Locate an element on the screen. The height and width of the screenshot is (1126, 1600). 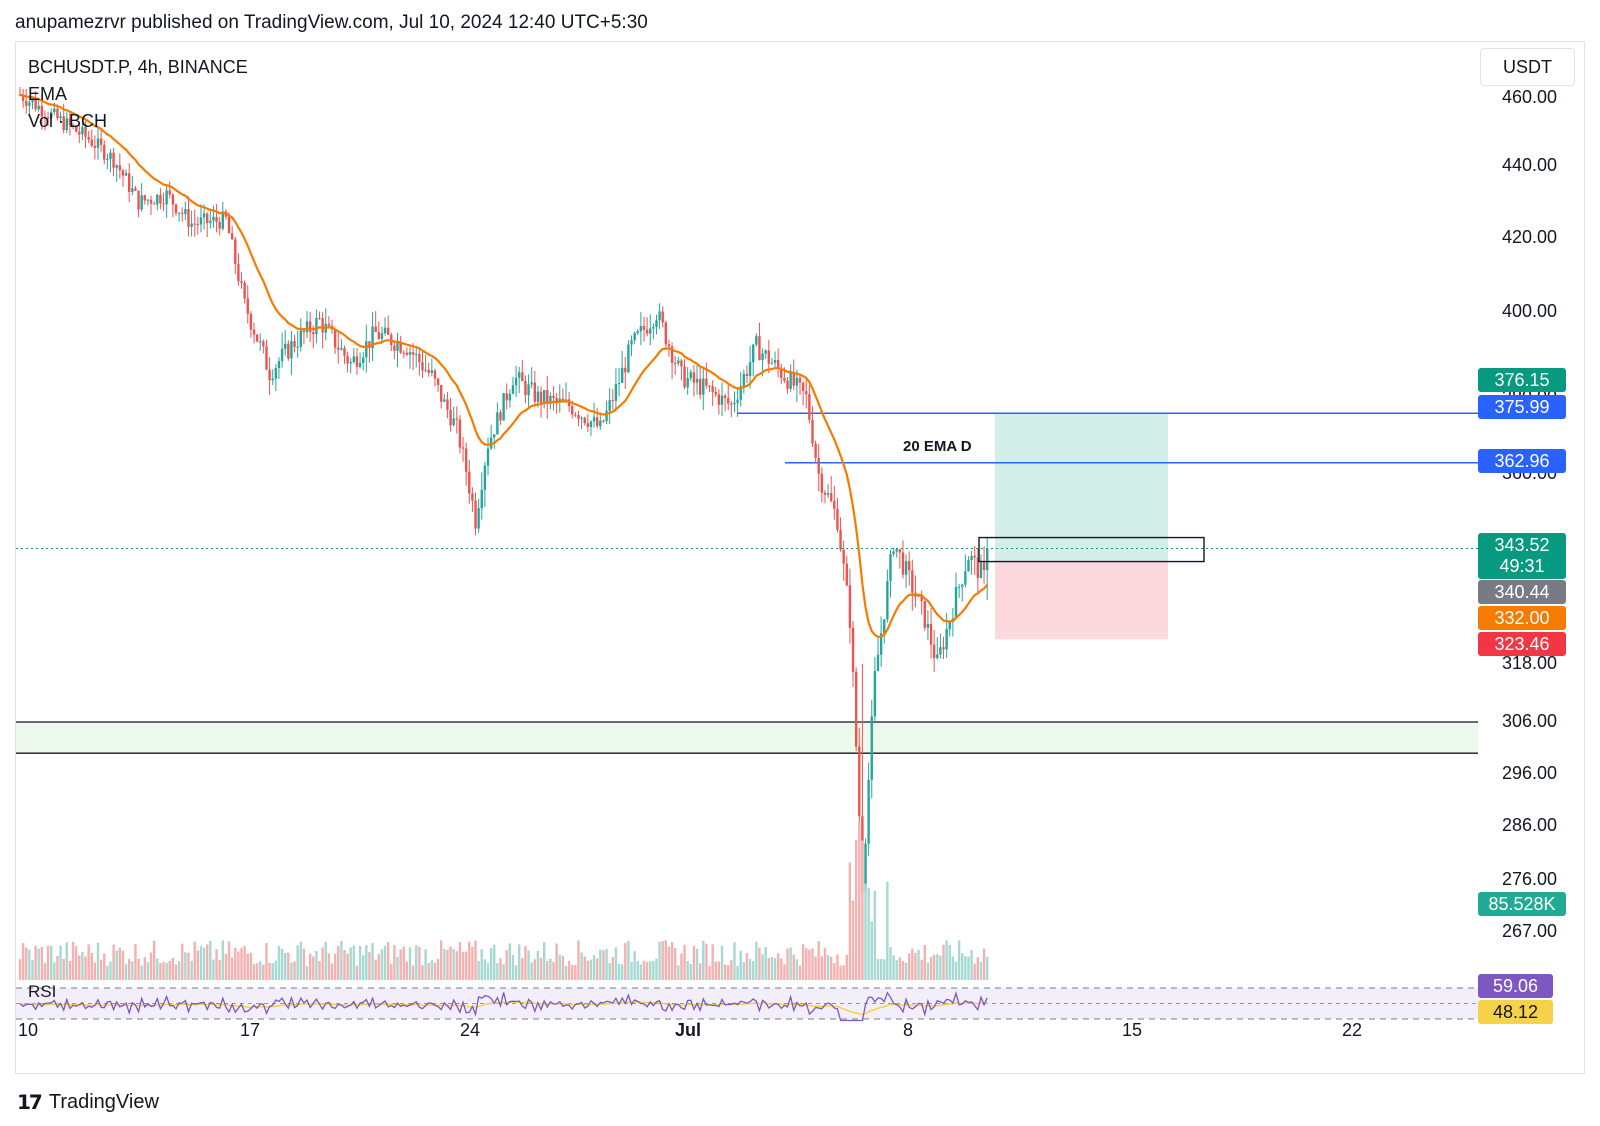
price-axis-label: 420.00 is located at coordinates (1529, 237).